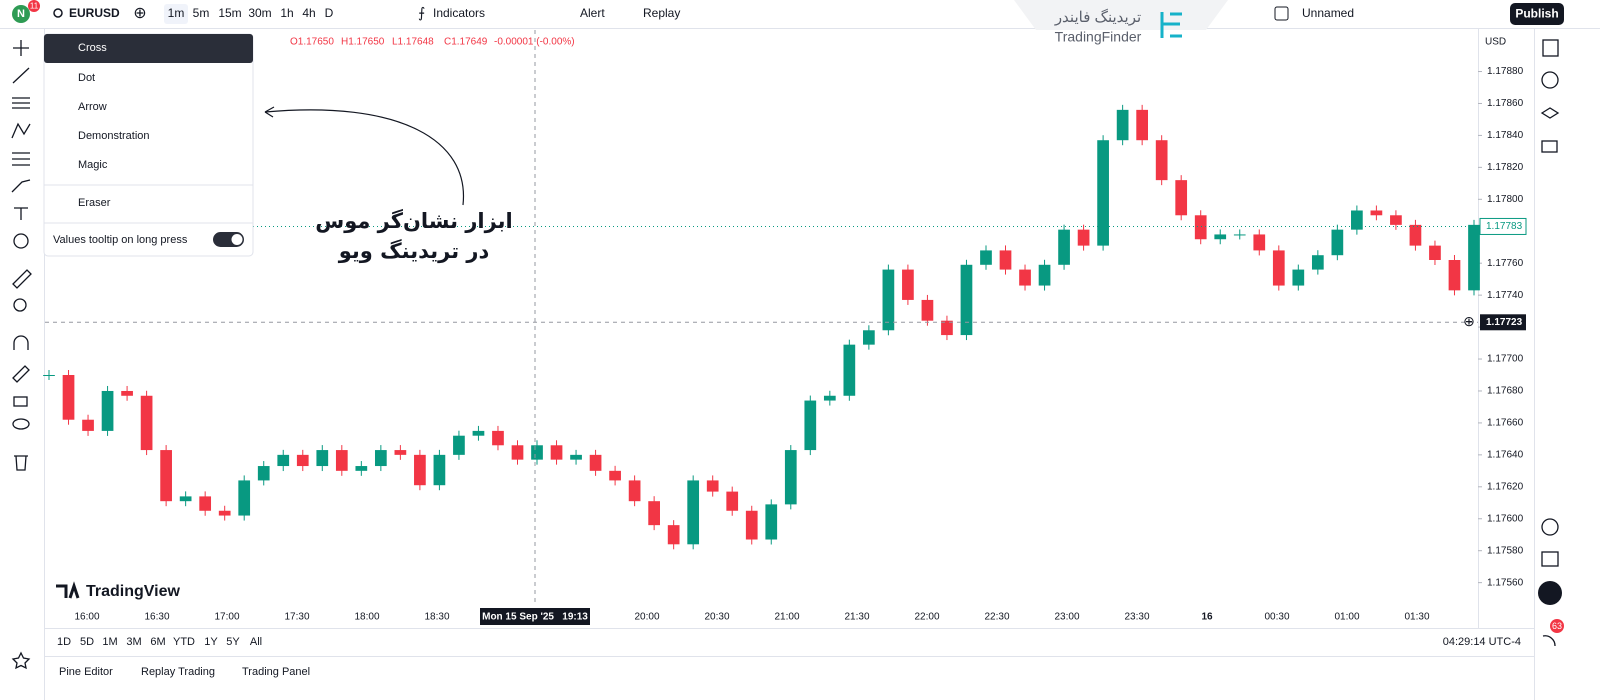  What do you see at coordinates (92, 107) in the screenshot?
I see `menu-item: Arrow` at bounding box center [92, 107].